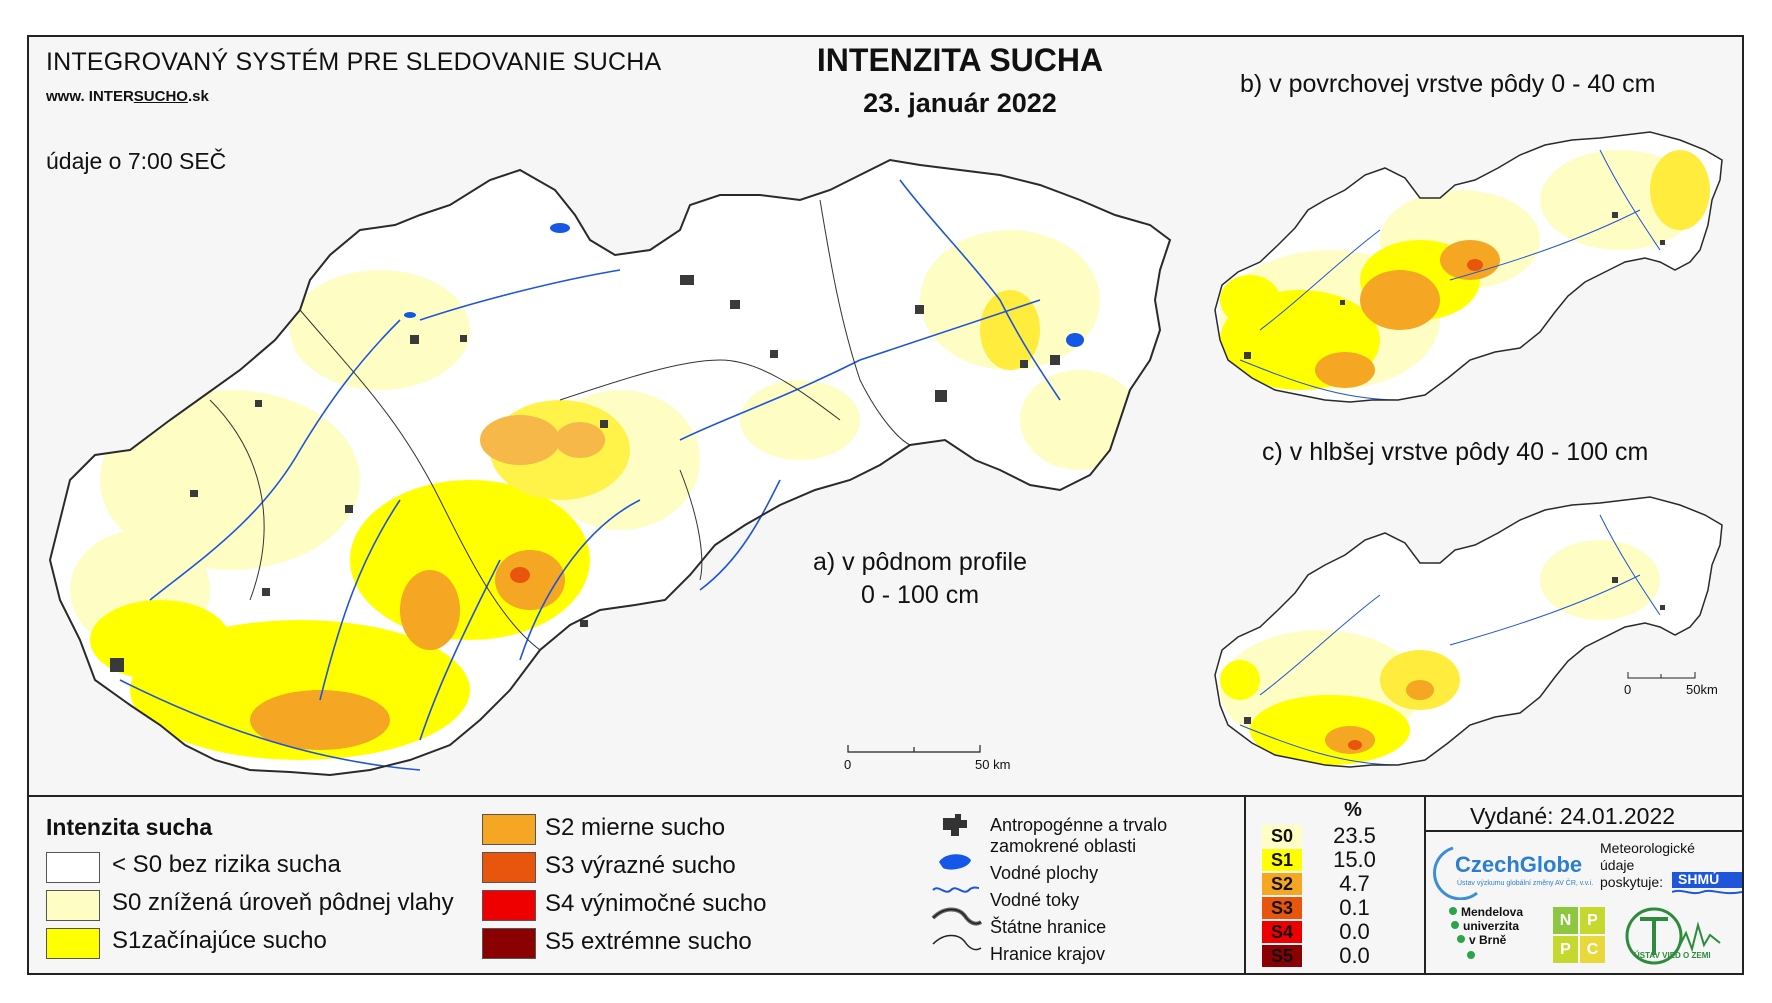  What do you see at coordinates (1462, 933) in the screenshot?
I see `mendel-dots-icon` at bounding box center [1462, 933].